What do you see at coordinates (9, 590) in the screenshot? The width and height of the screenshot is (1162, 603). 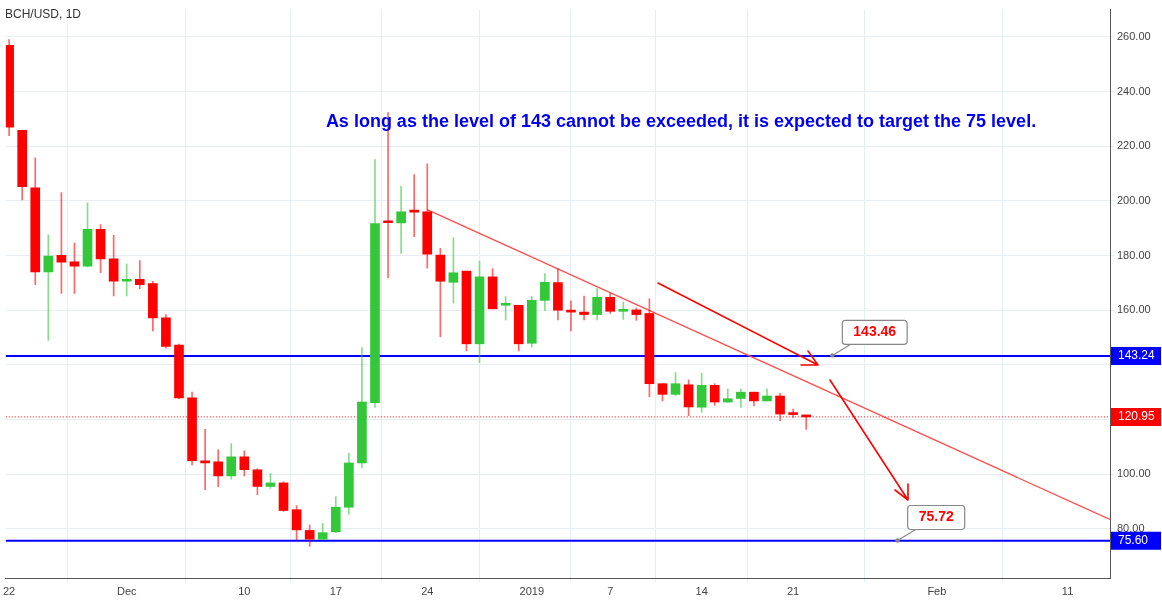 I see `x-tick-label: 22` at bounding box center [9, 590].